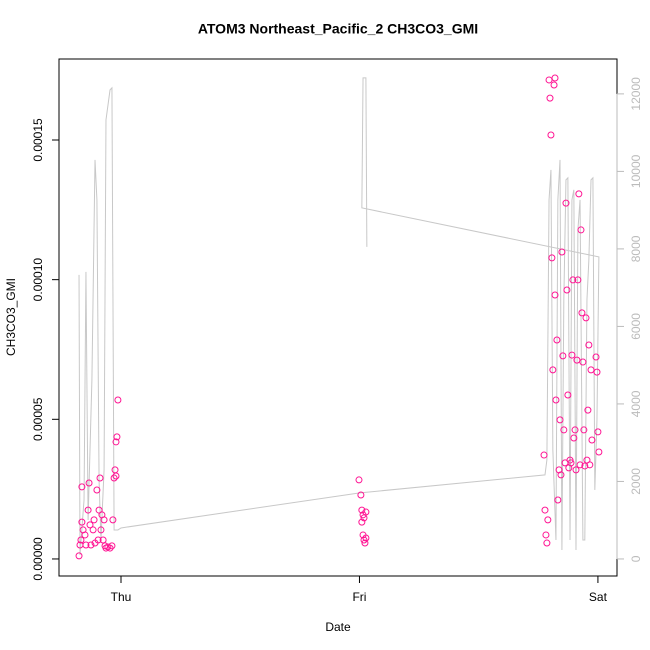 This screenshot has height=650, width=650. What do you see at coordinates (636, 481) in the screenshot?
I see `y2-tick-label: 2000` at bounding box center [636, 481].